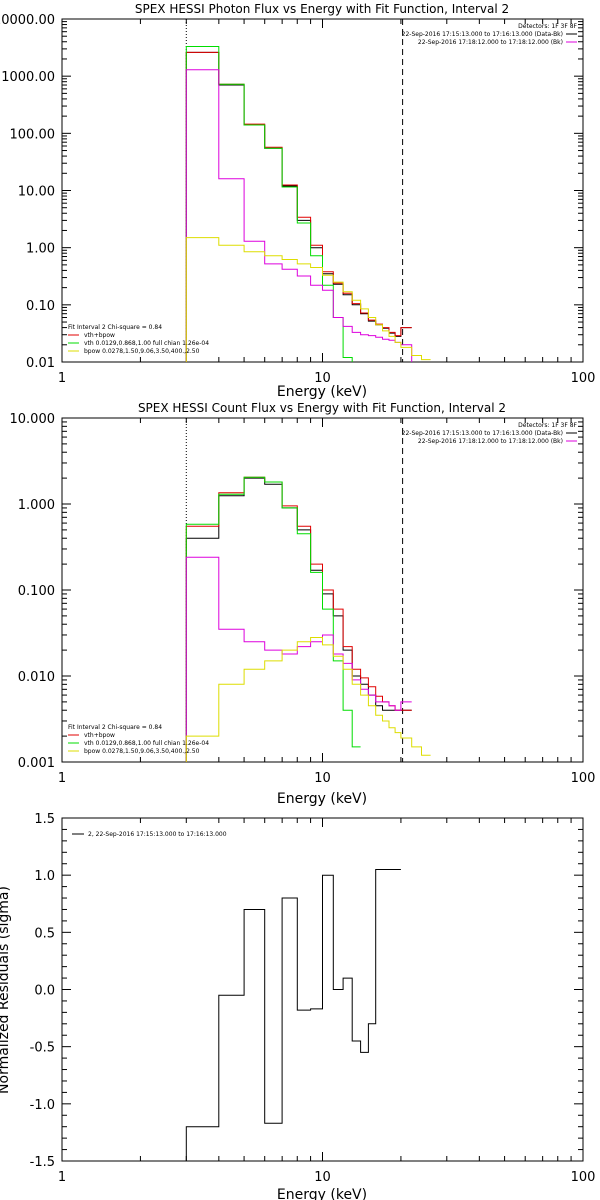 This screenshot has height=1200, width=600. Describe the element at coordinates (42, 1162) in the screenshot. I see `y-tick-label: -1.5` at that location.